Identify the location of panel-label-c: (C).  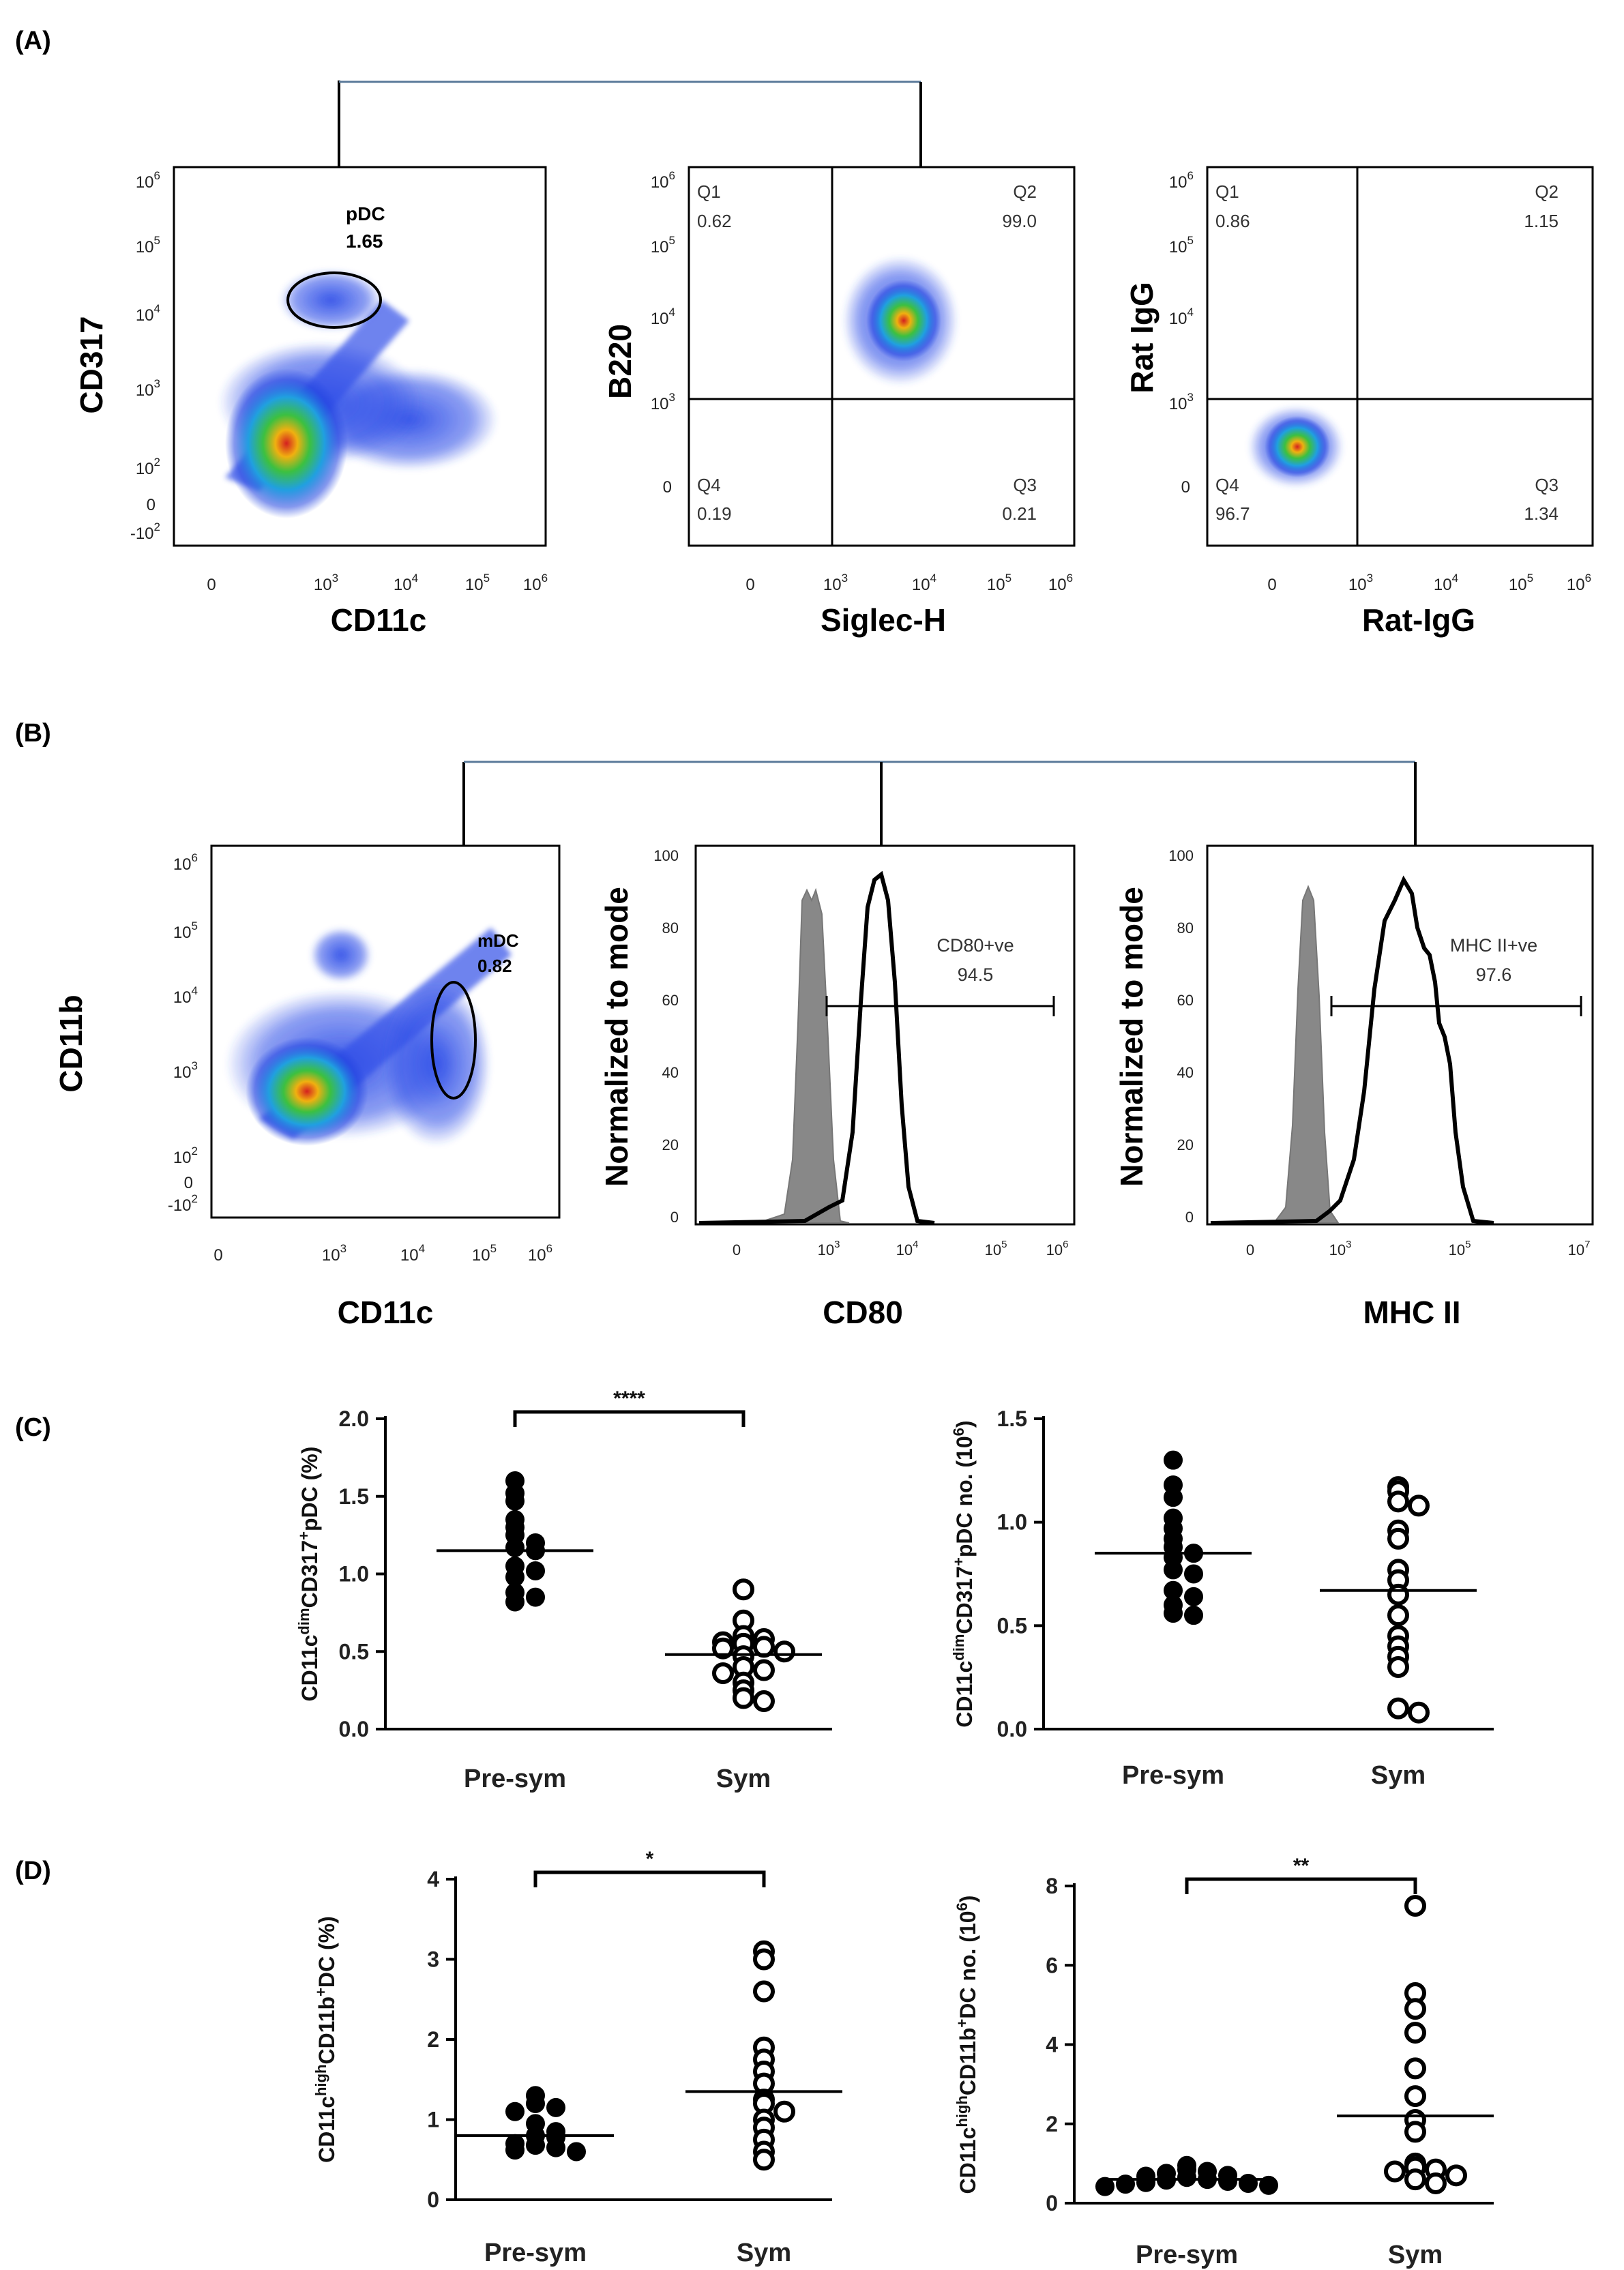
(33, 1427).